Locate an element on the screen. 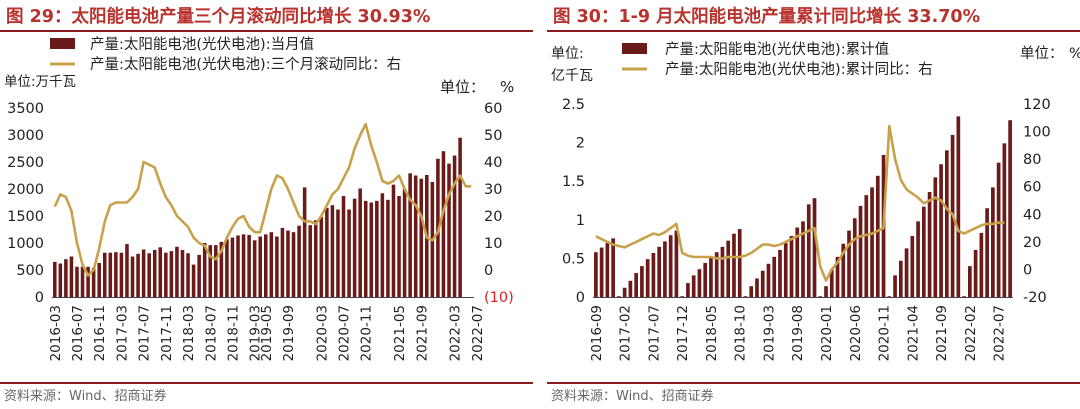 The image size is (1080, 409). x-tick-label: 2016-03 is located at coordinates (56, 333).